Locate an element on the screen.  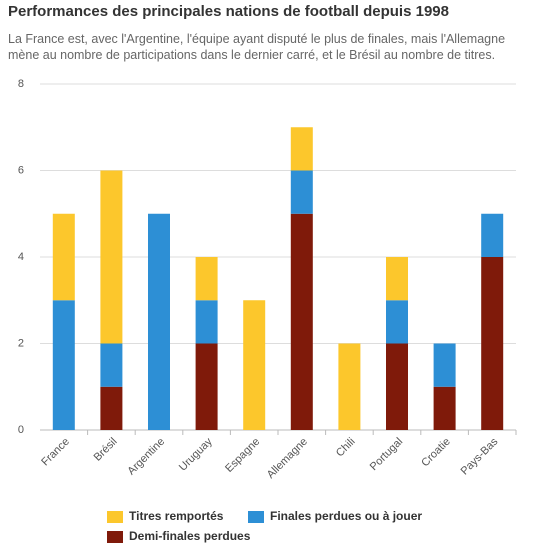
x-tick-label: Portugal is located at coordinates (386, 454).